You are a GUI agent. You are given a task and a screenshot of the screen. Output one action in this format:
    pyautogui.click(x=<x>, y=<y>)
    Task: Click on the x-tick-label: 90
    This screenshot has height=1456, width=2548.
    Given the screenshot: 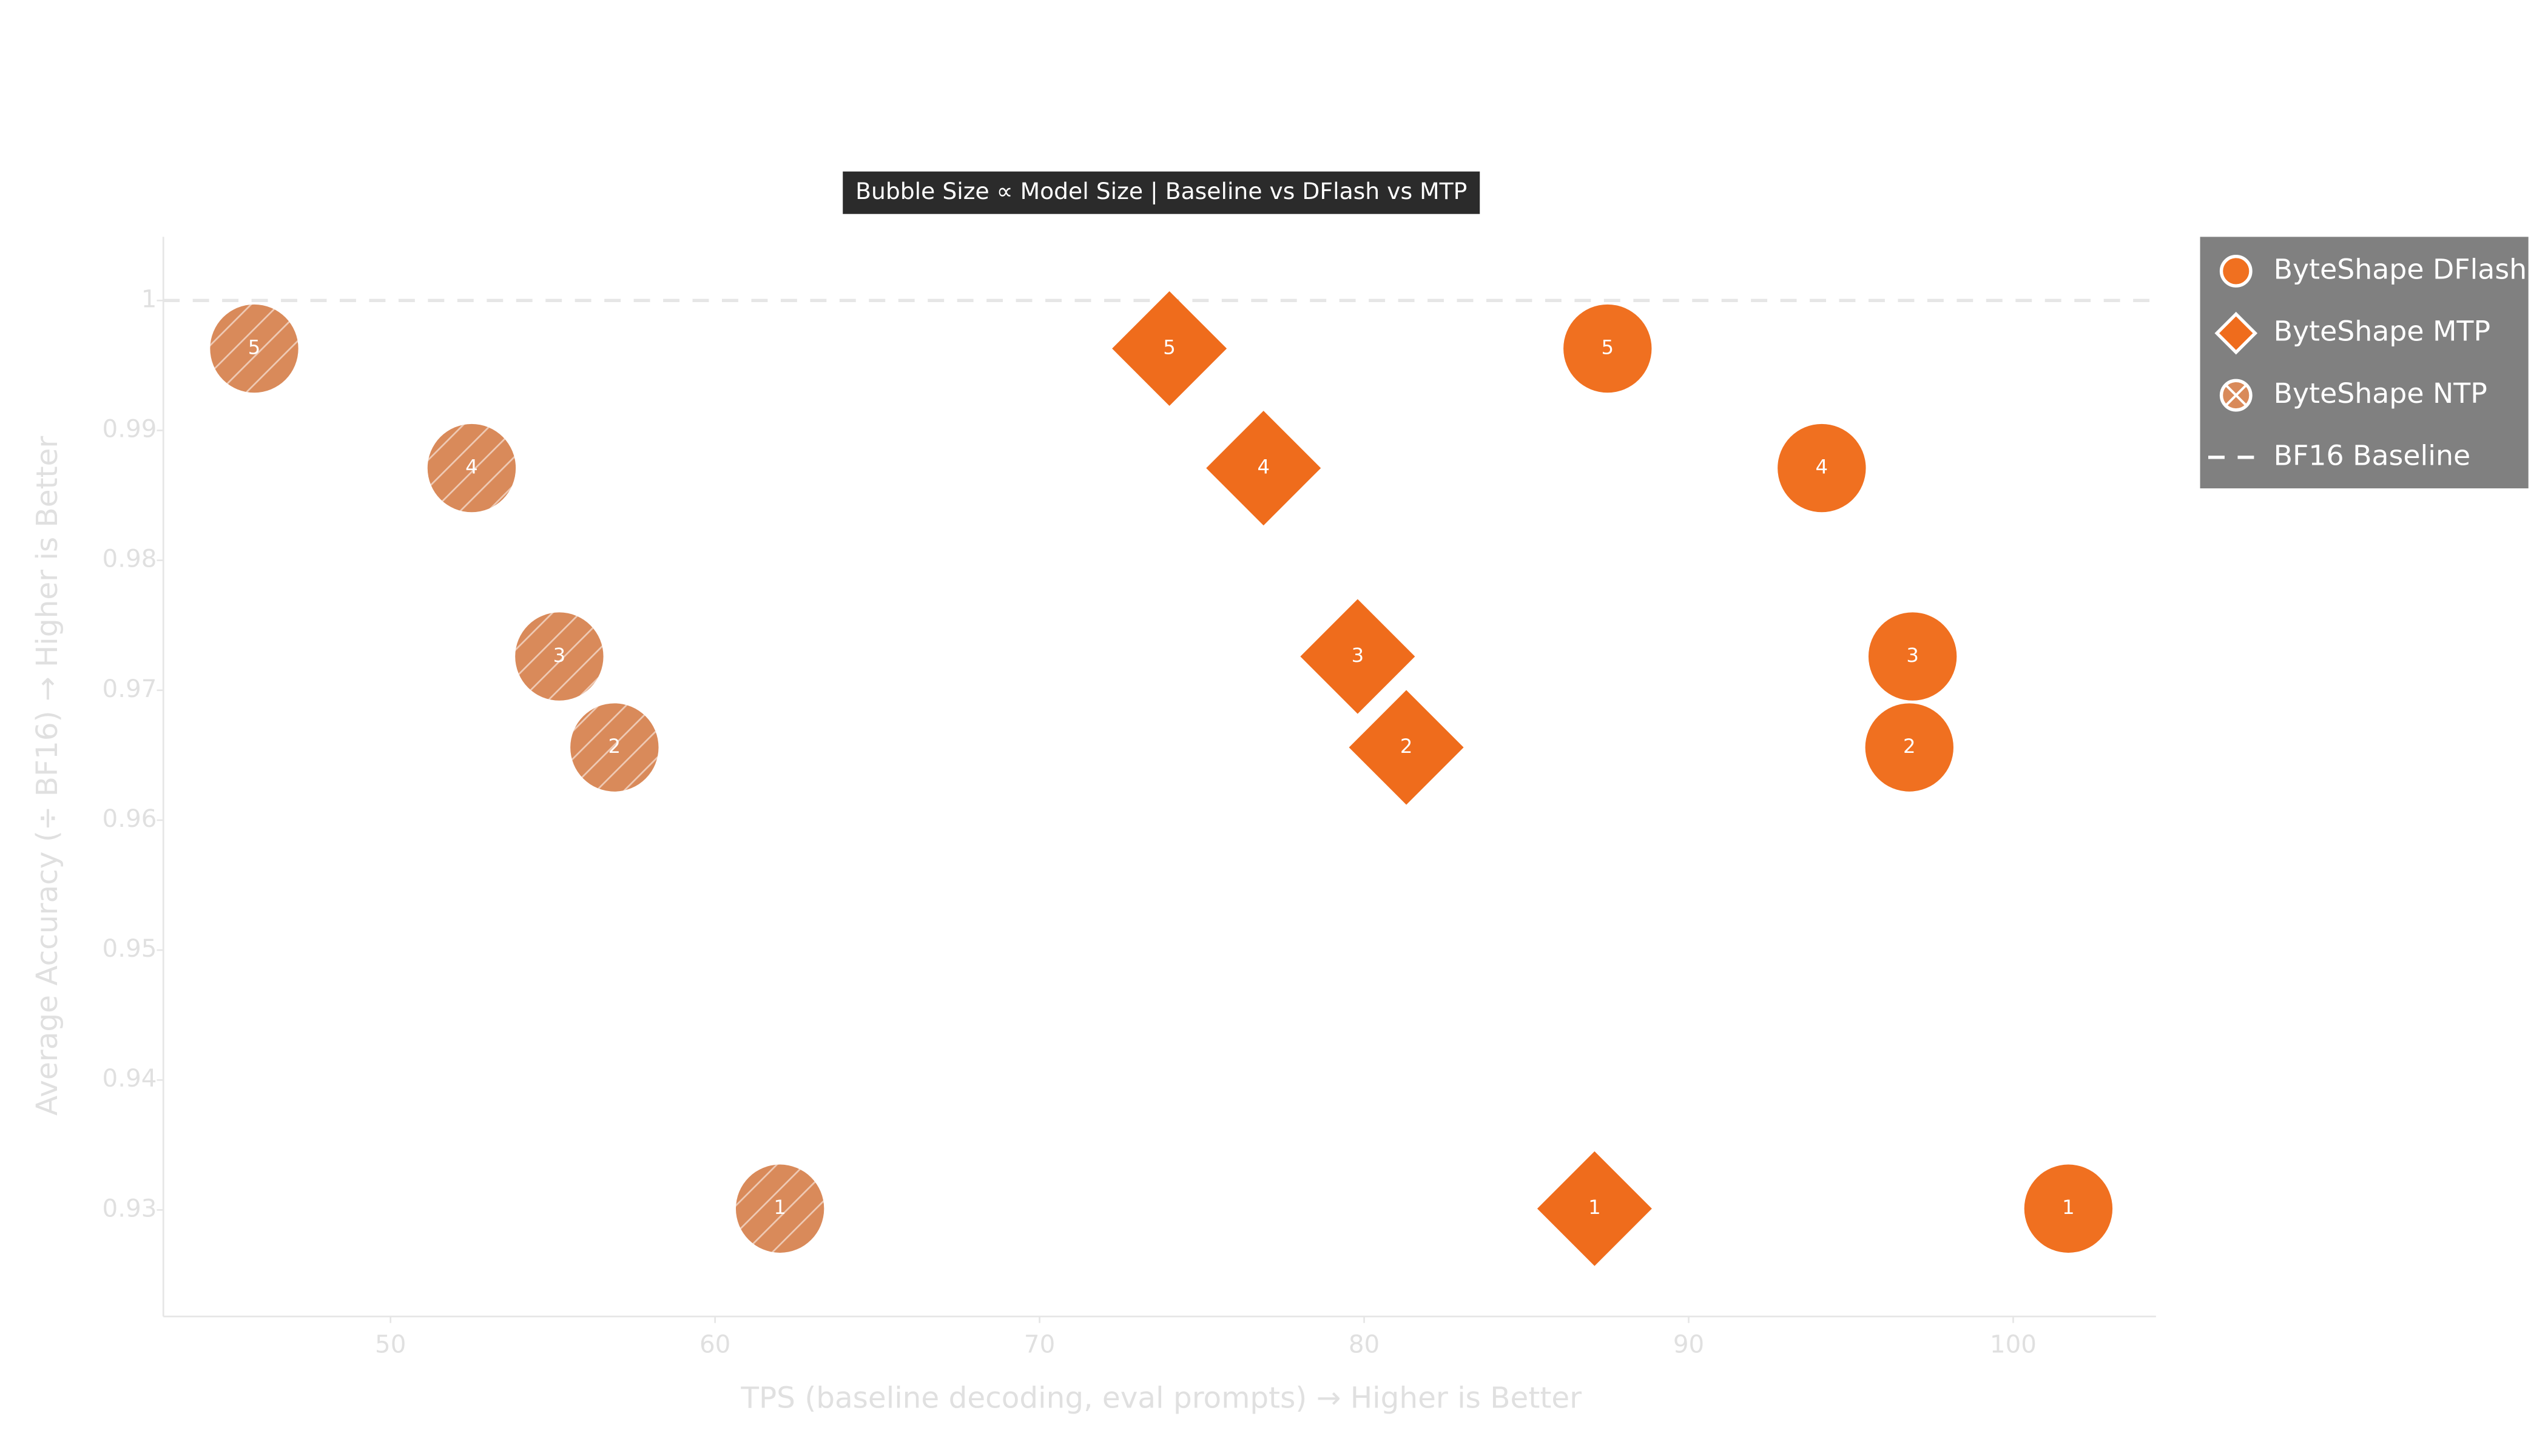 What is the action you would take?
    pyautogui.click(x=1688, y=1344)
    